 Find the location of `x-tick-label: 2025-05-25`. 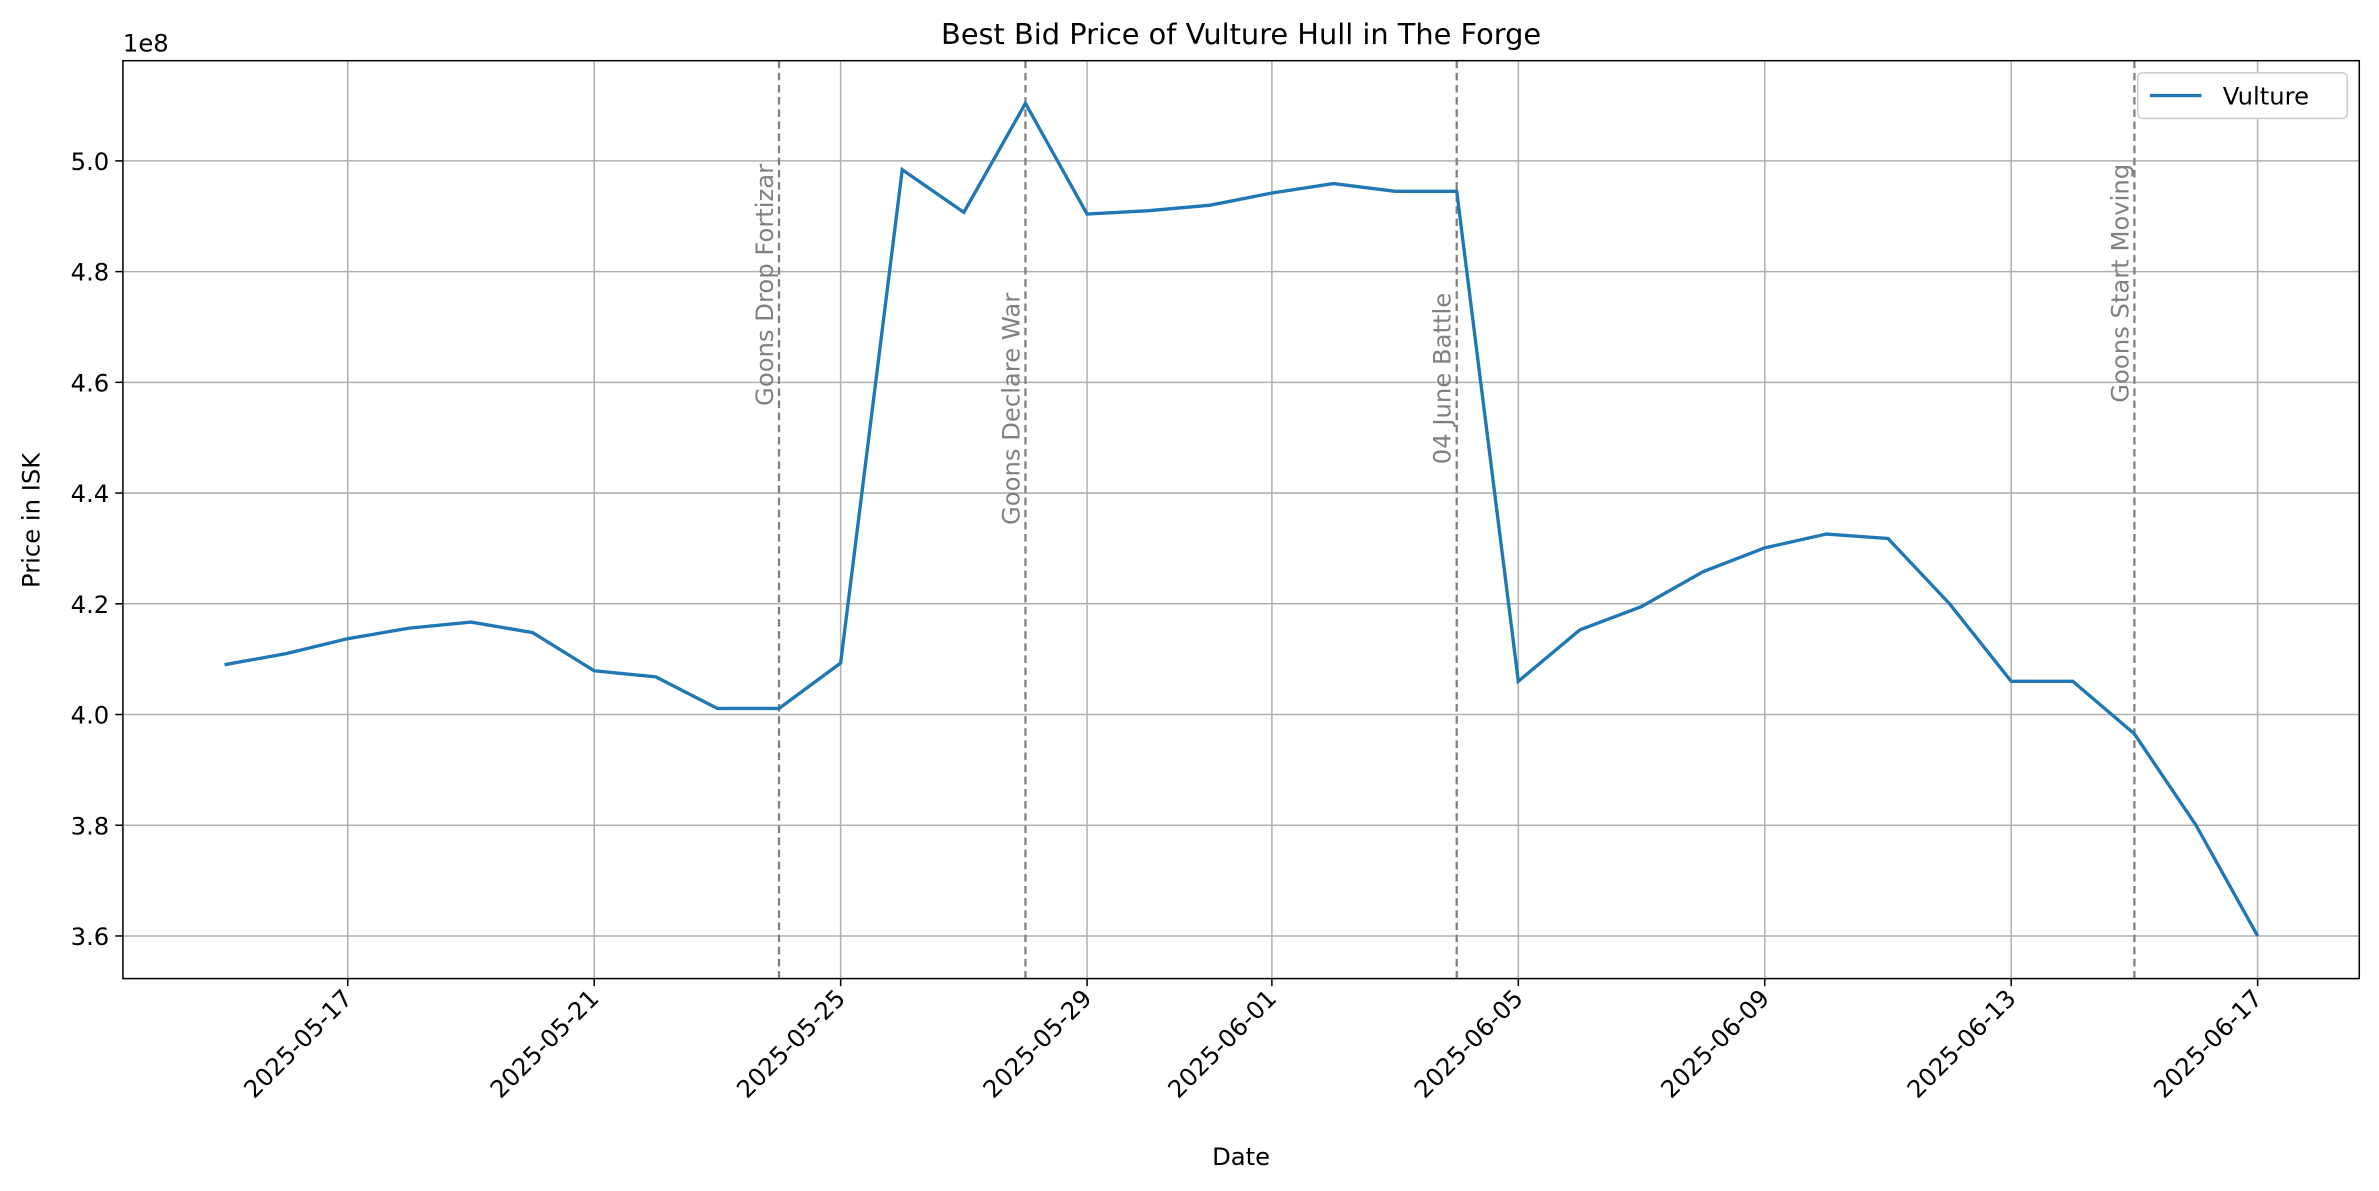

x-tick-label: 2025-05-25 is located at coordinates (791, 1044).